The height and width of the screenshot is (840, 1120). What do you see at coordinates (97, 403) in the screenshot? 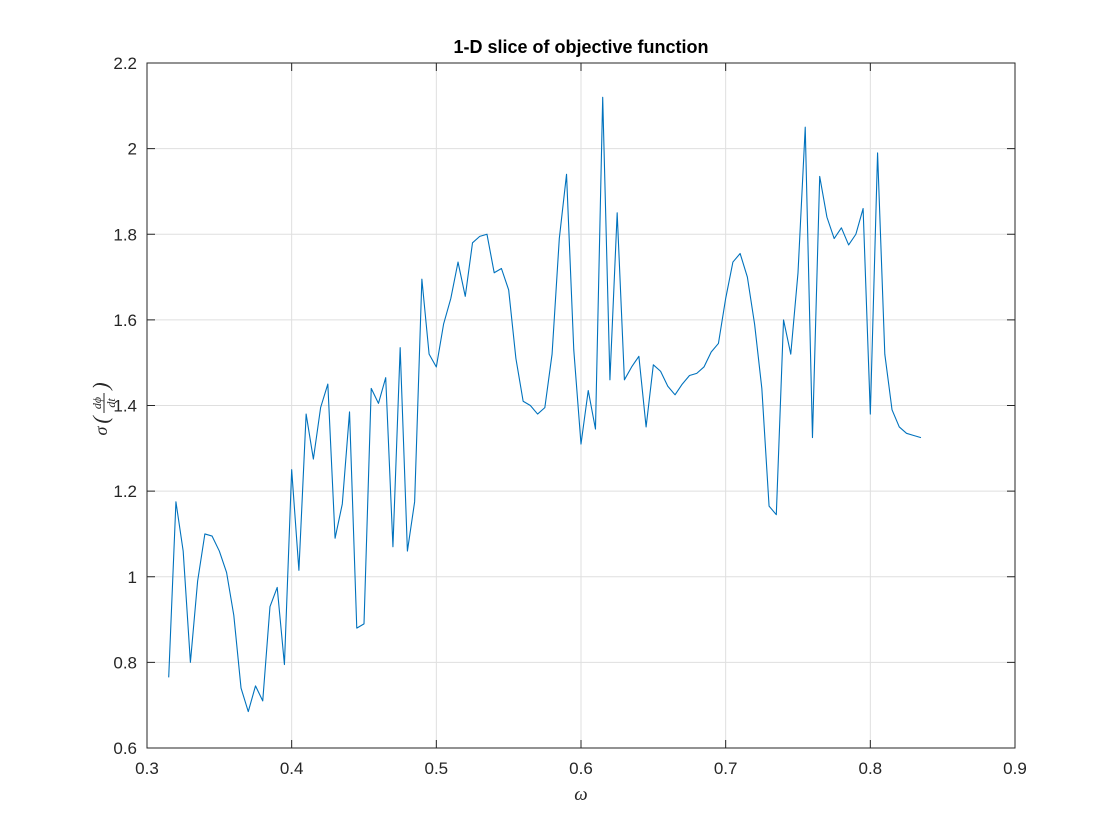
I see `y-axis-label-numerator: dϕ` at bounding box center [97, 403].